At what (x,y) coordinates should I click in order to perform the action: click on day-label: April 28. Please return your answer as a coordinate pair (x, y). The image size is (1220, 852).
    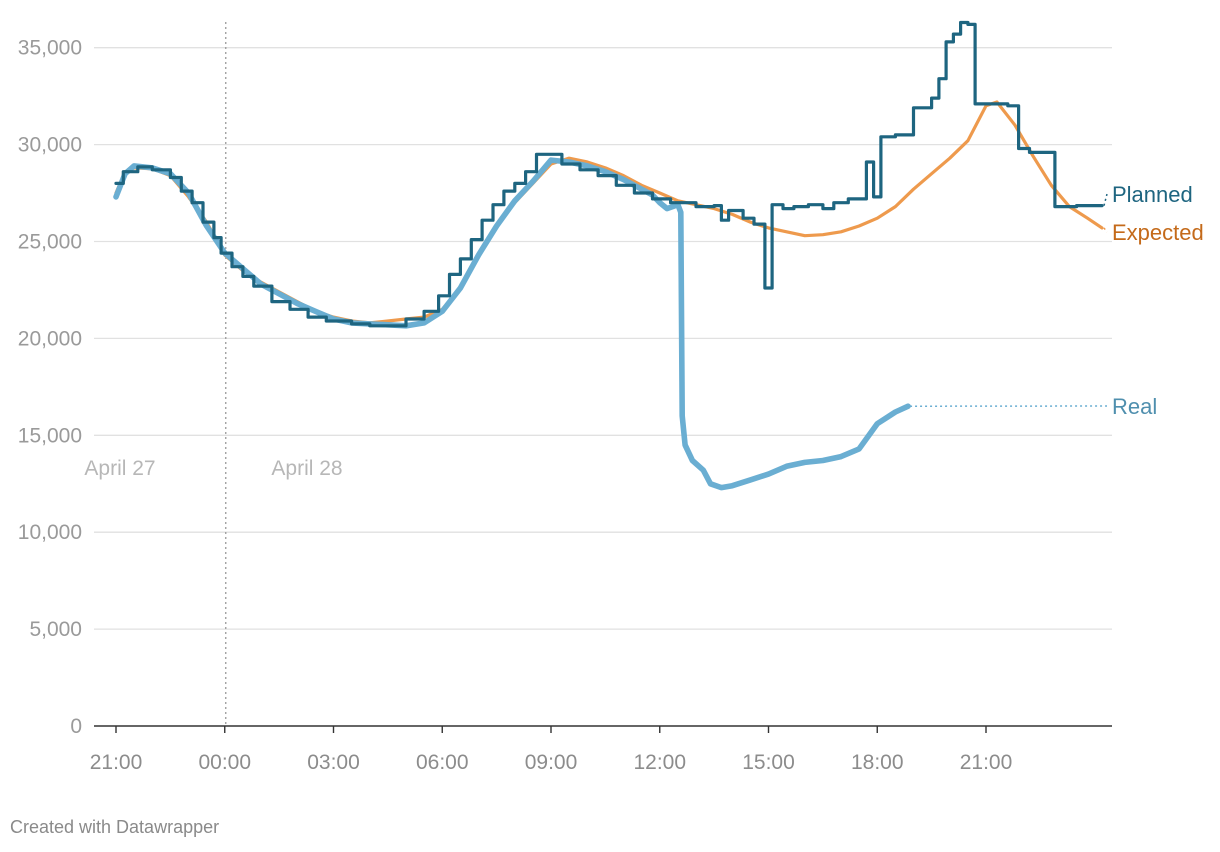
    Looking at the image, I should click on (306, 468).